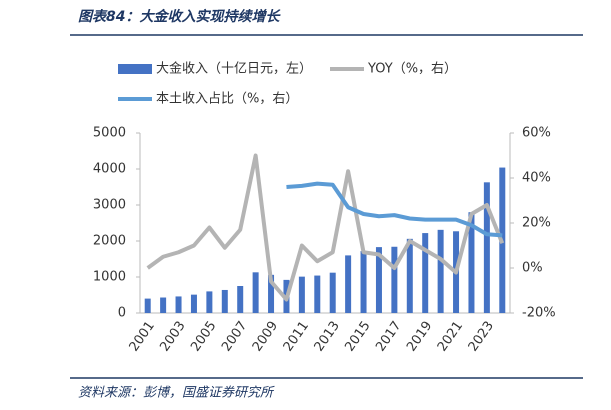  Describe the element at coordinates (357, 337) in the screenshot. I see `x-tick-label: 2015` at that location.